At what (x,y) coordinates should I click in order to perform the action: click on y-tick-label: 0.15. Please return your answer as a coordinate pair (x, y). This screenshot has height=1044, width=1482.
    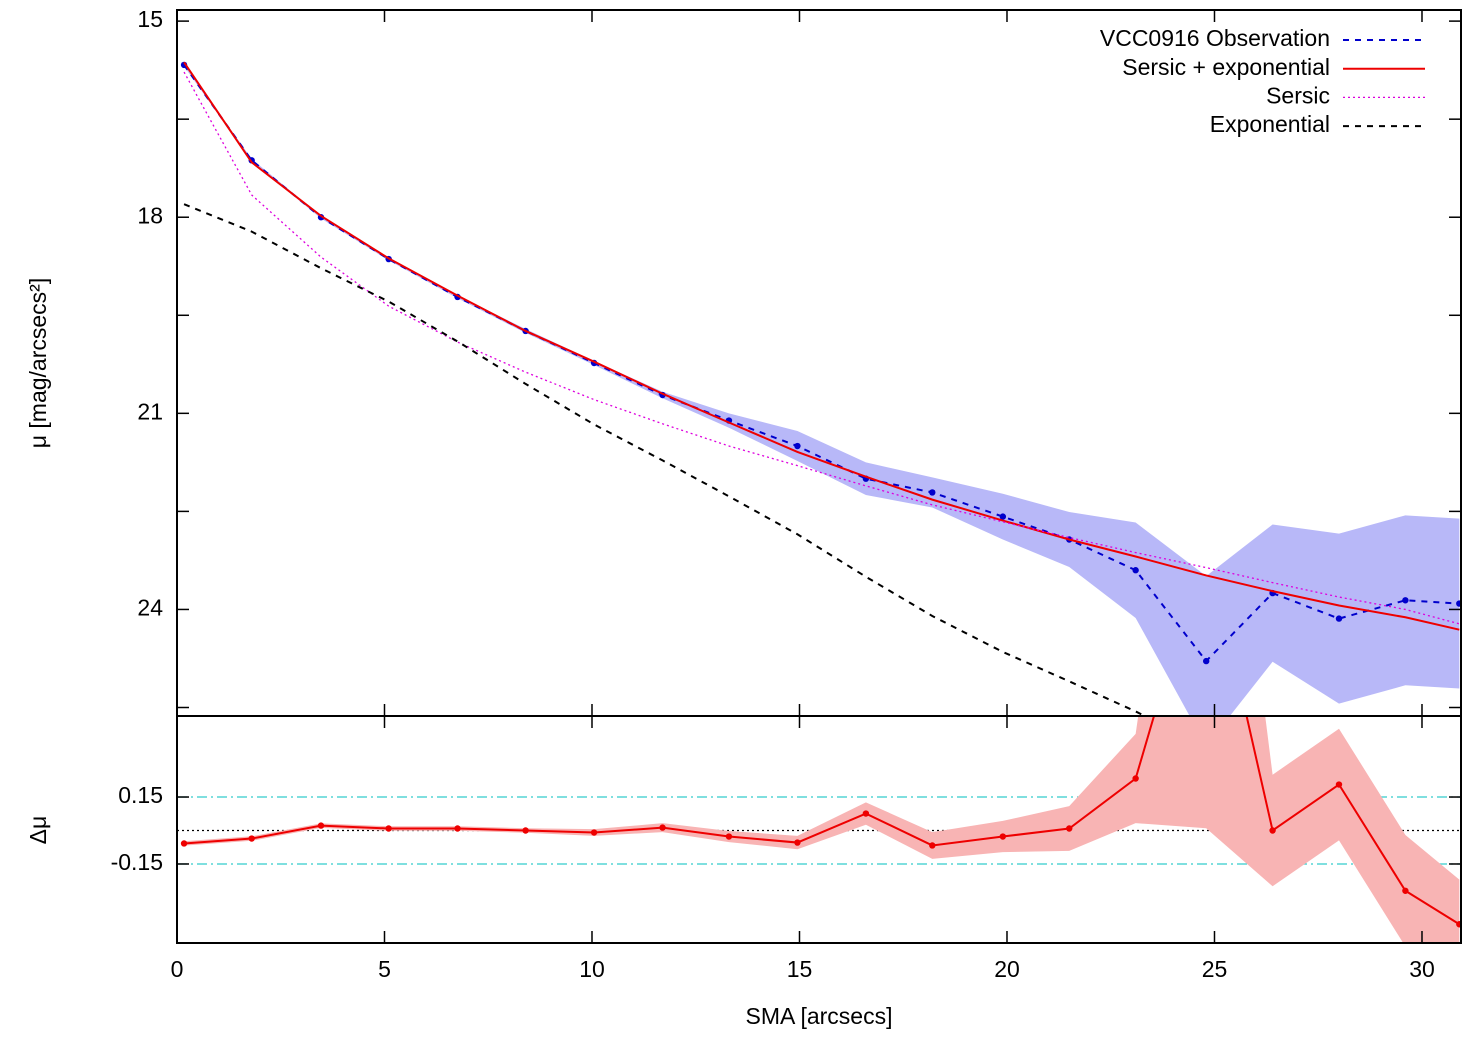
    Looking at the image, I should click on (140, 795).